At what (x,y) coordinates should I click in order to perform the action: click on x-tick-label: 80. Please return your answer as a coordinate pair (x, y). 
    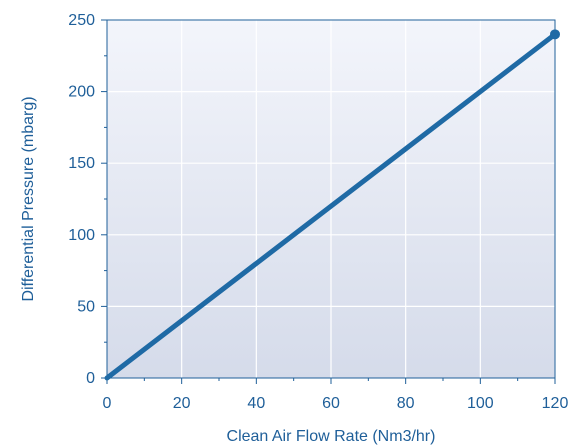
    Looking at the image, I should click on (406, 403).